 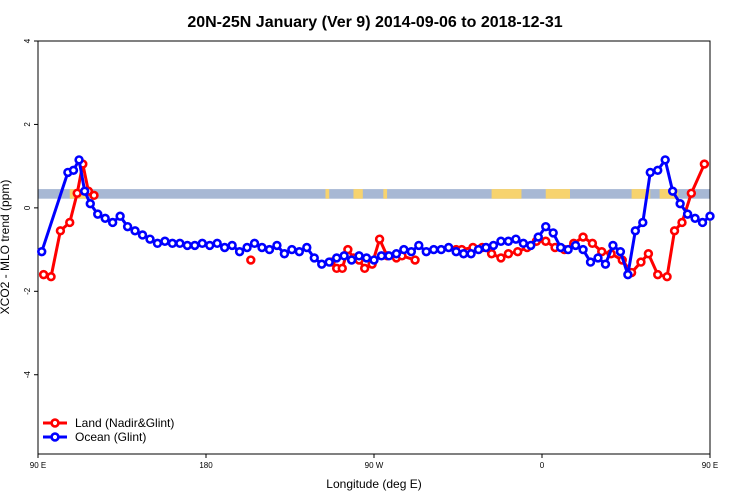 I want to click on series-line, so click(x=581, y=221).